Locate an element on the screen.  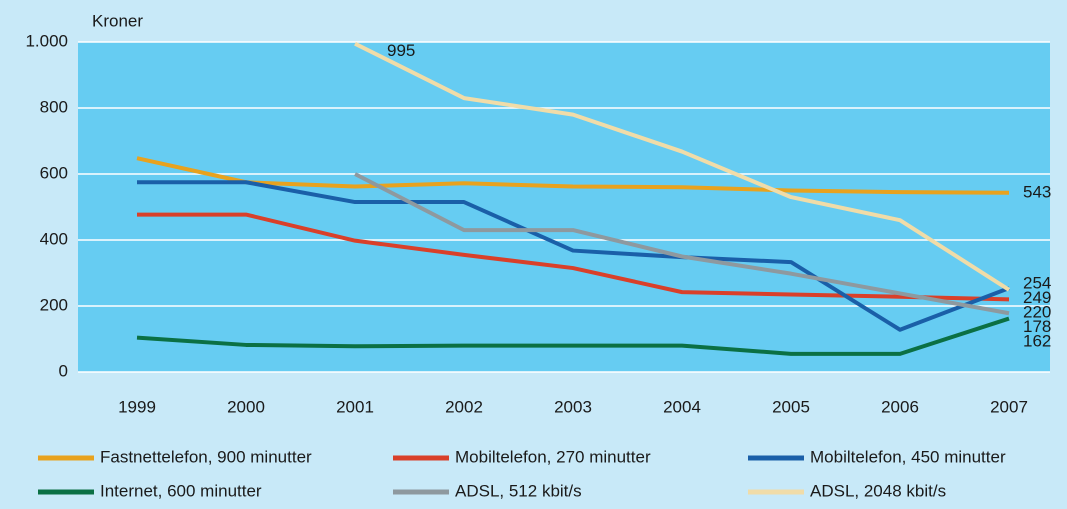
y-tick-label: 800 is located at coordinates (54, 106).